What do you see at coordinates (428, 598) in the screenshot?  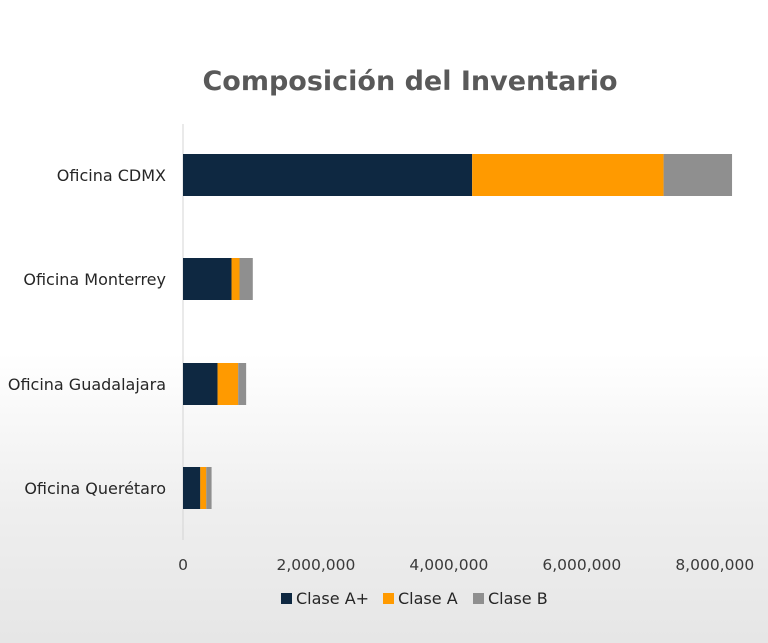 I see `legend-label-clase-a: Clase A` at bounding box center [428, 598].